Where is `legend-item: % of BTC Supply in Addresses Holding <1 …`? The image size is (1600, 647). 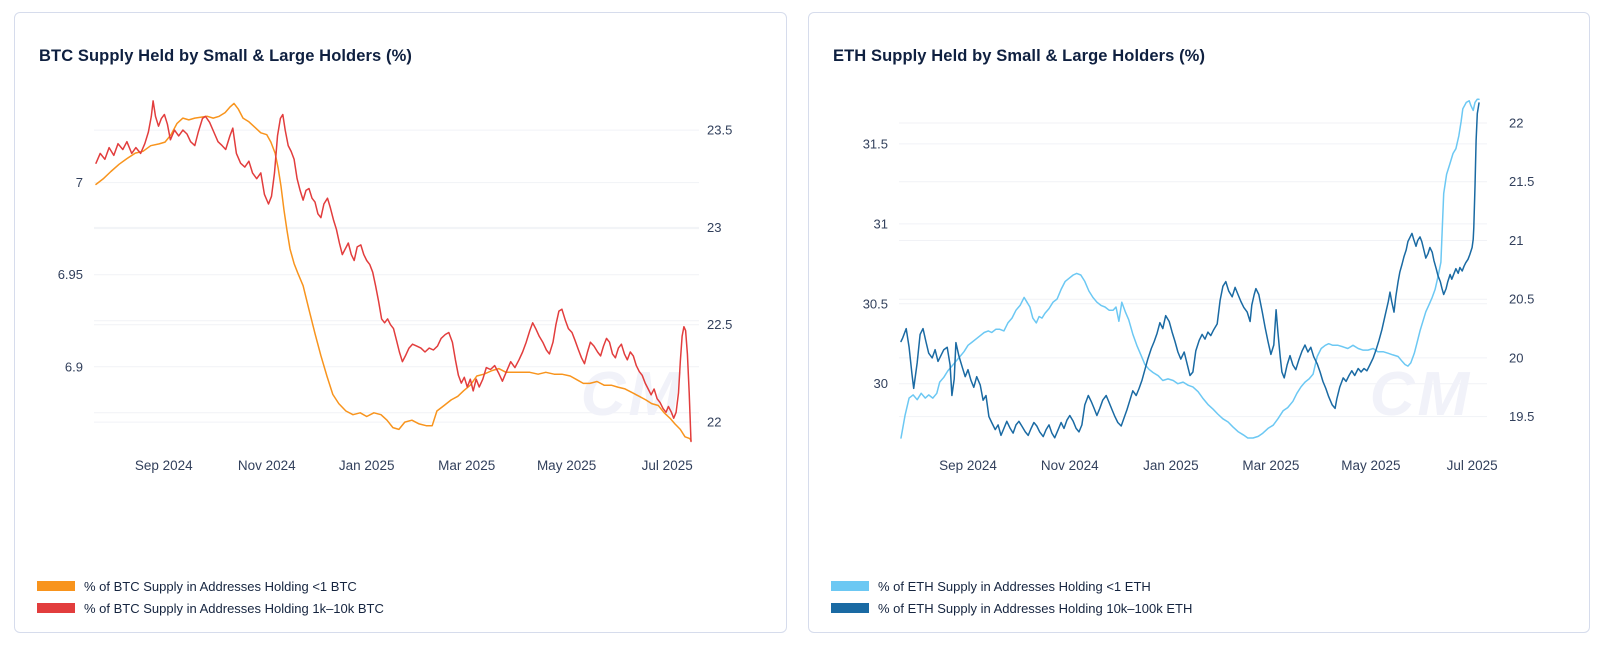
legend-item: % of BTC Supply in Addresses Holding <1 … is located at coordinates (210, 586).